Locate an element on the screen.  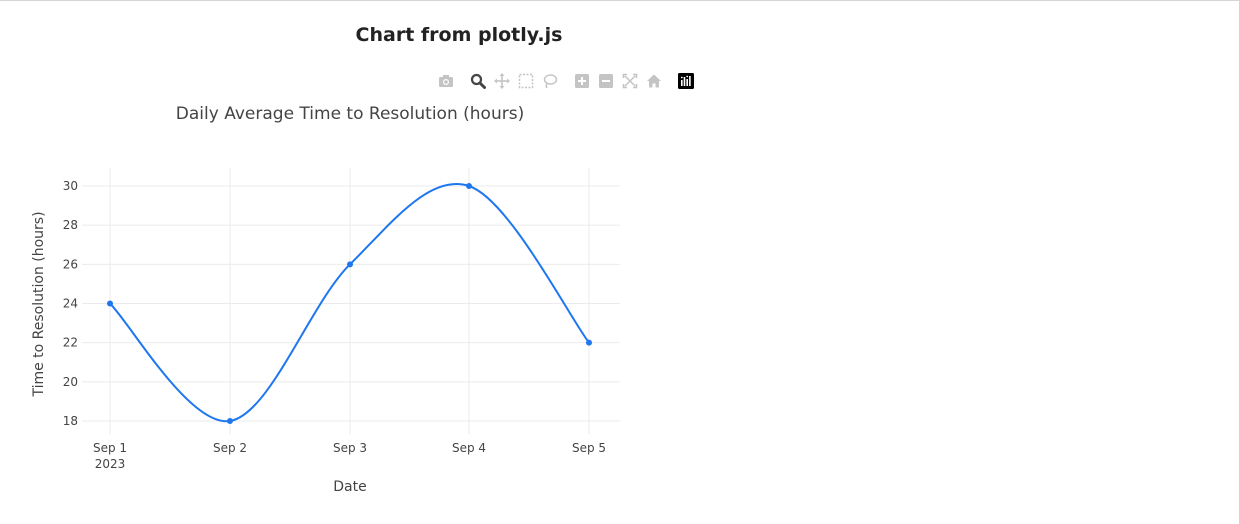
x-tick-label: Sep 3 is located at coordinates (350, 448).